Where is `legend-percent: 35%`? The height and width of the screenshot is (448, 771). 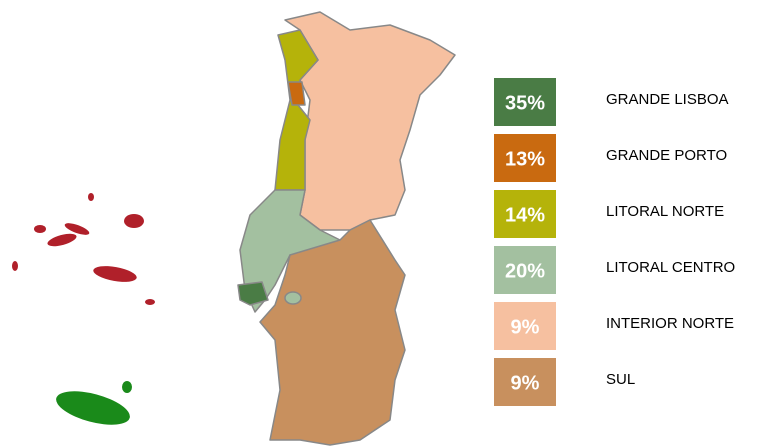 legend-percent: 35% is located at coordinates (525, 103).